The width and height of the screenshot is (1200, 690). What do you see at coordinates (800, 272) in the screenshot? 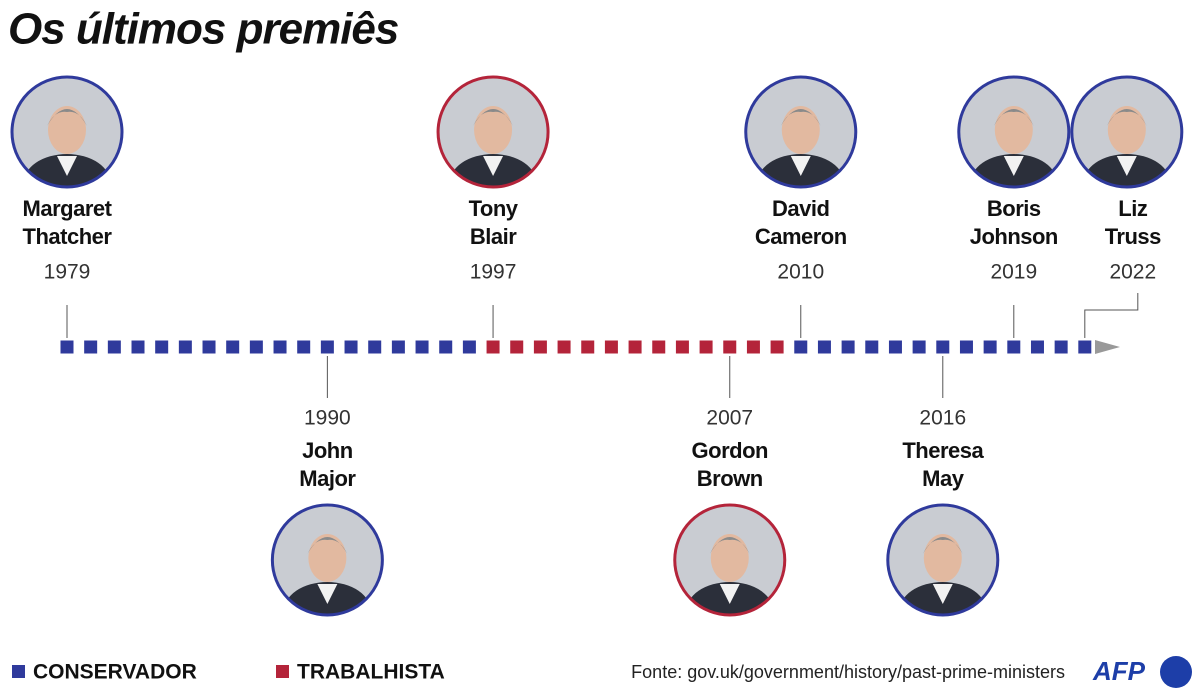
I see `year: 2010` at bounding box center [800, 272].